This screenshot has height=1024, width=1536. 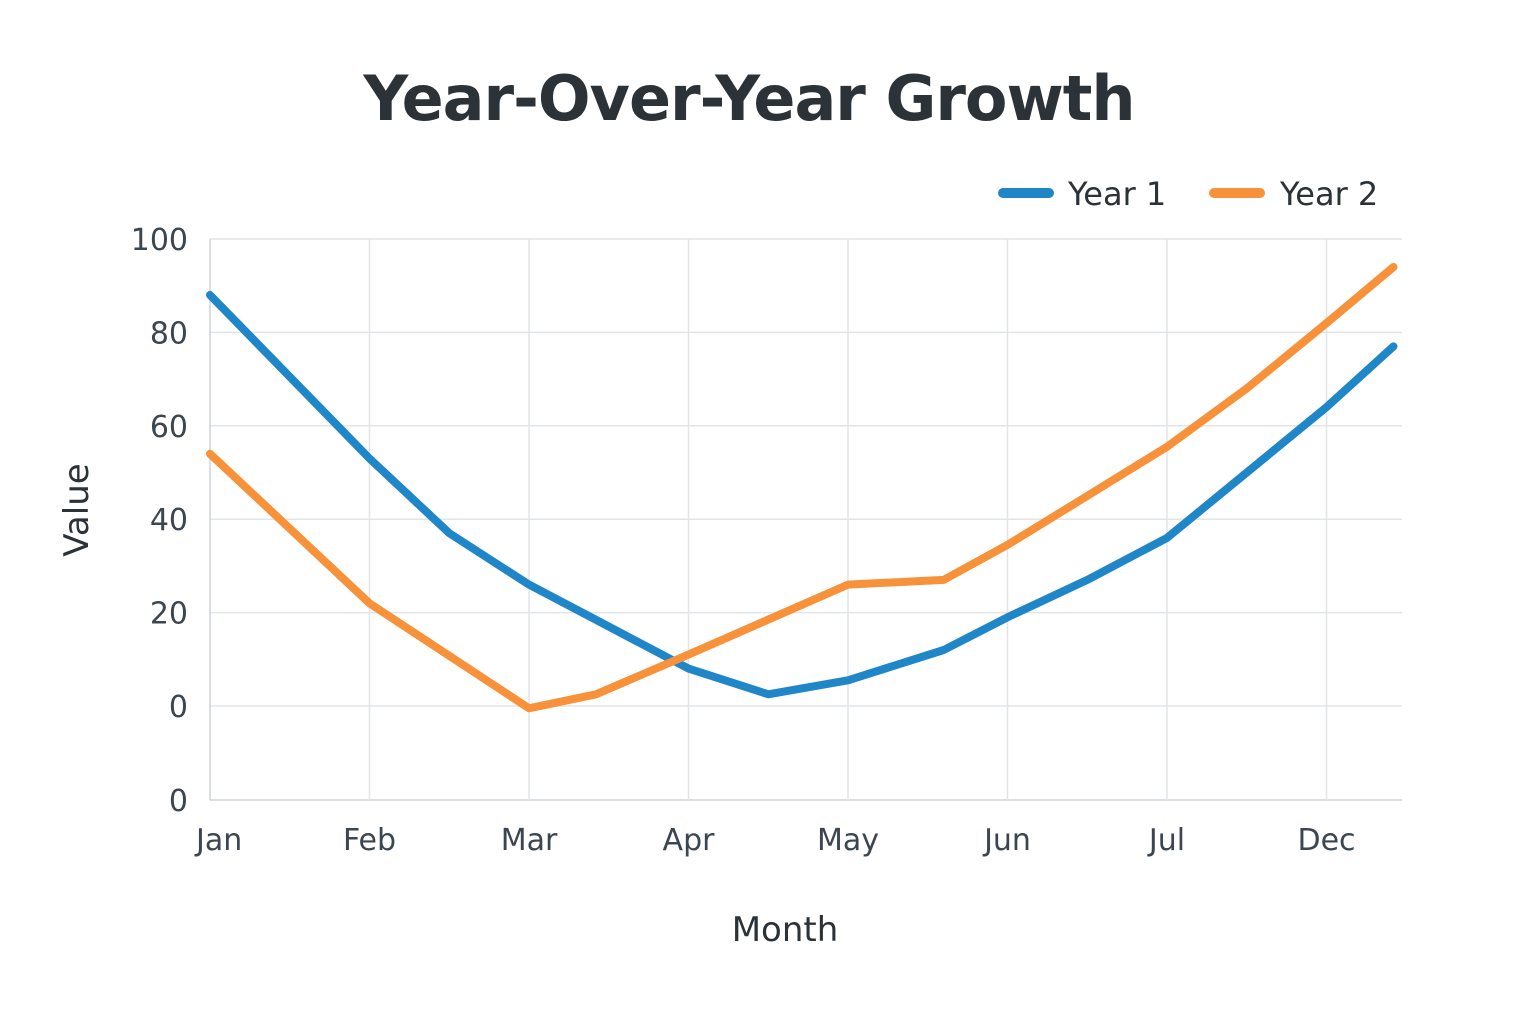 I want to click on y-axis-ticks: 100 80 60 40 20 0 0, so click(x=159, y=521).